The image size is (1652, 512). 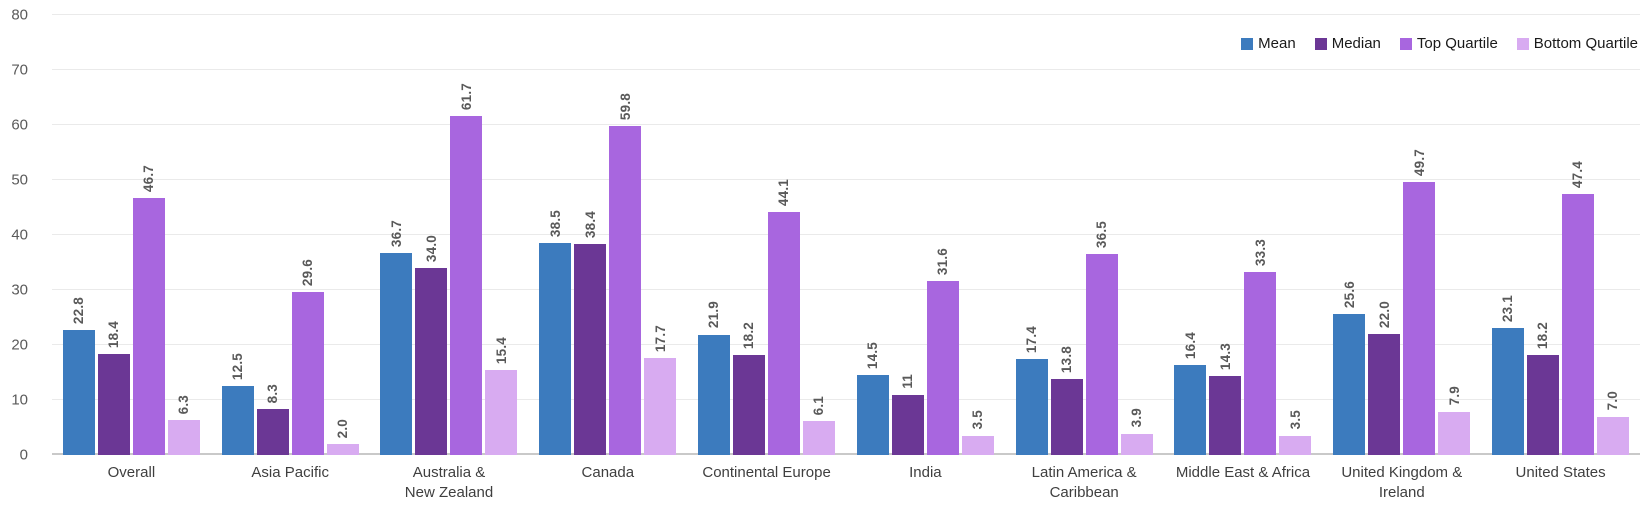 I want to click on bar-cell: 59.8, so click(x=625, y=235).